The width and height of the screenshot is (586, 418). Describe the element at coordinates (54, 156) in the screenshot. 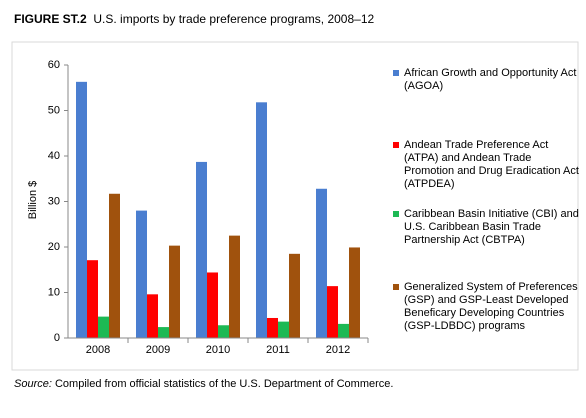

I see `y-tick-label: 40` at that location.